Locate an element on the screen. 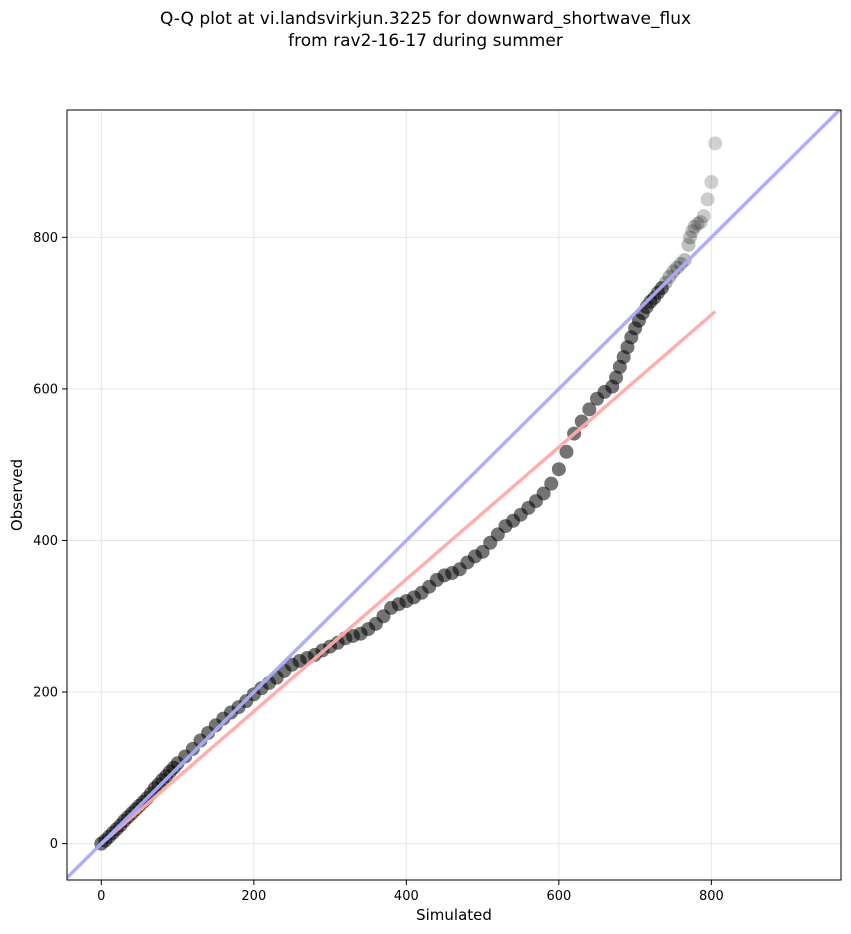  x-tick-label: 200 is located at coordinates (253, 896).